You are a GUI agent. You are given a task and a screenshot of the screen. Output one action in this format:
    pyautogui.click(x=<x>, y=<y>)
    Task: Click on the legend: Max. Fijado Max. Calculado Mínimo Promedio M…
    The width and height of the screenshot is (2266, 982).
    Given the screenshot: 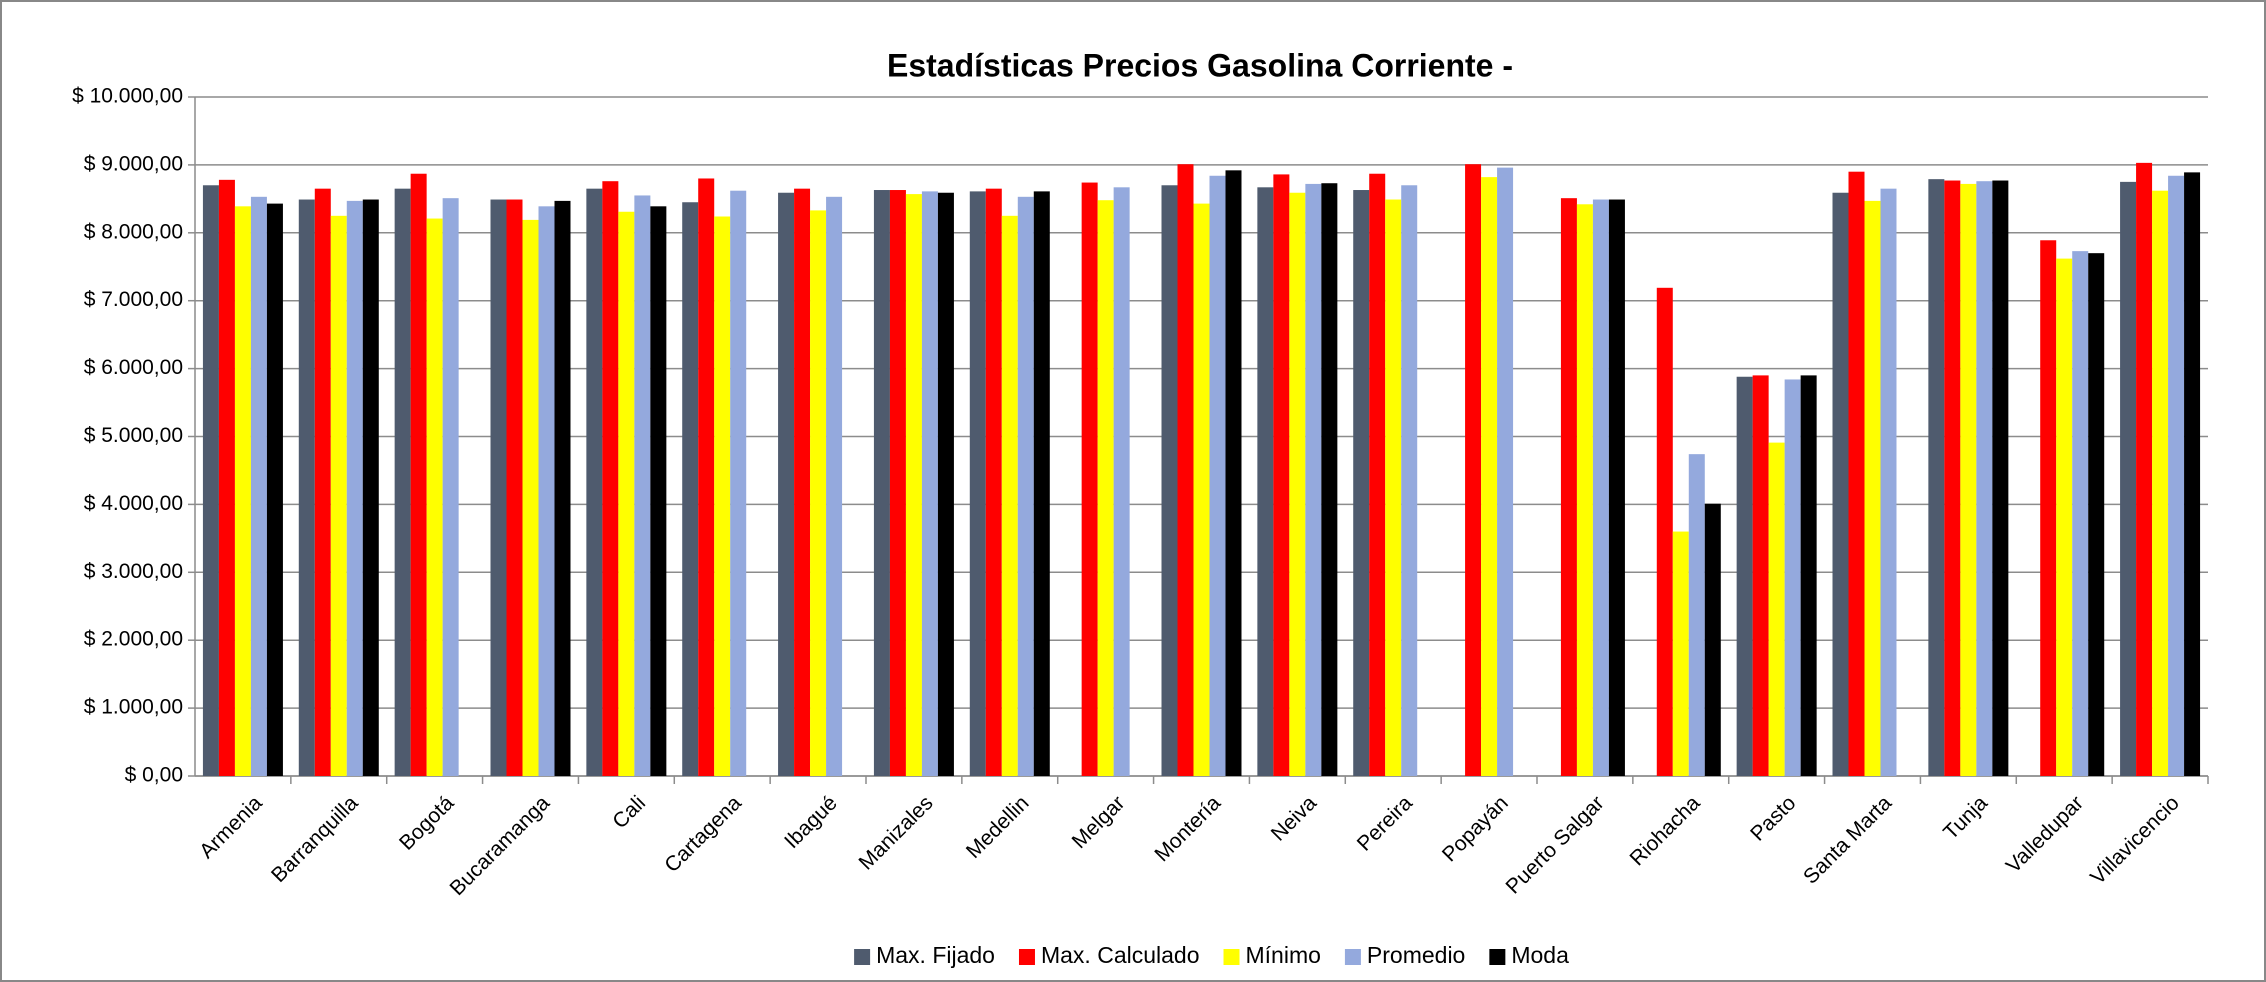 What is the action you would take?
    pyautogui.click(x=1211, y=955)
    